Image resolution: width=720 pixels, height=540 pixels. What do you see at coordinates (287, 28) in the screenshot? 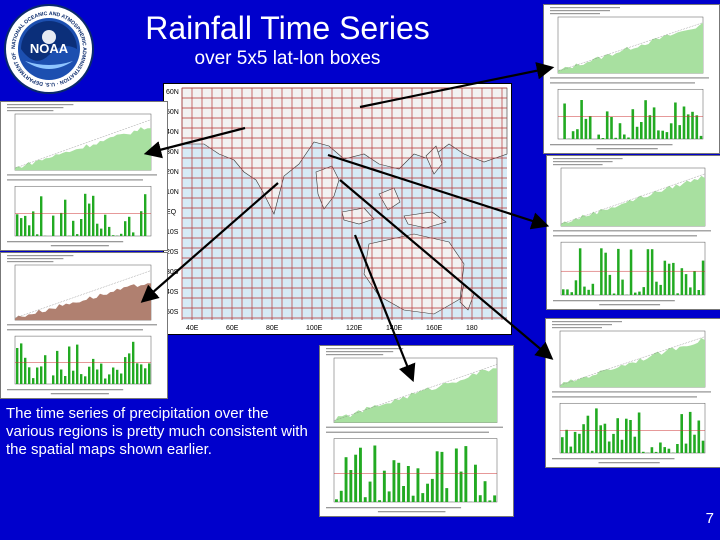
I see `slide-title: Rainfall Time Series` at bounding box center [287, 28].